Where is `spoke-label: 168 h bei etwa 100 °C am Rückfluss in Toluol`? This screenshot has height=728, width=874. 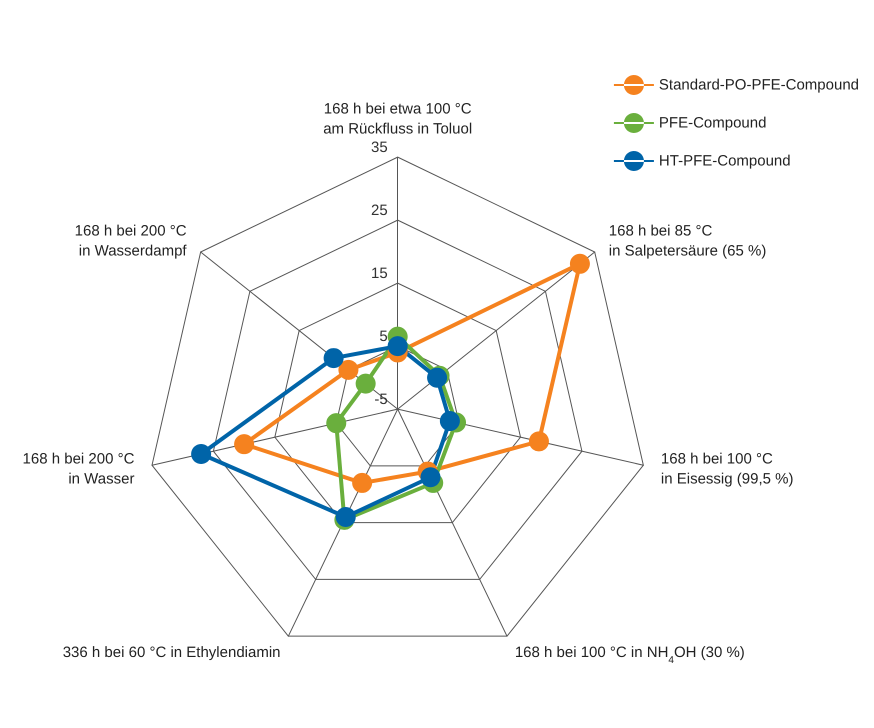
spoke-label: 168 h bei etwa 100 °C am Rückfluss in Toluol is located at coordinates (397, 119).